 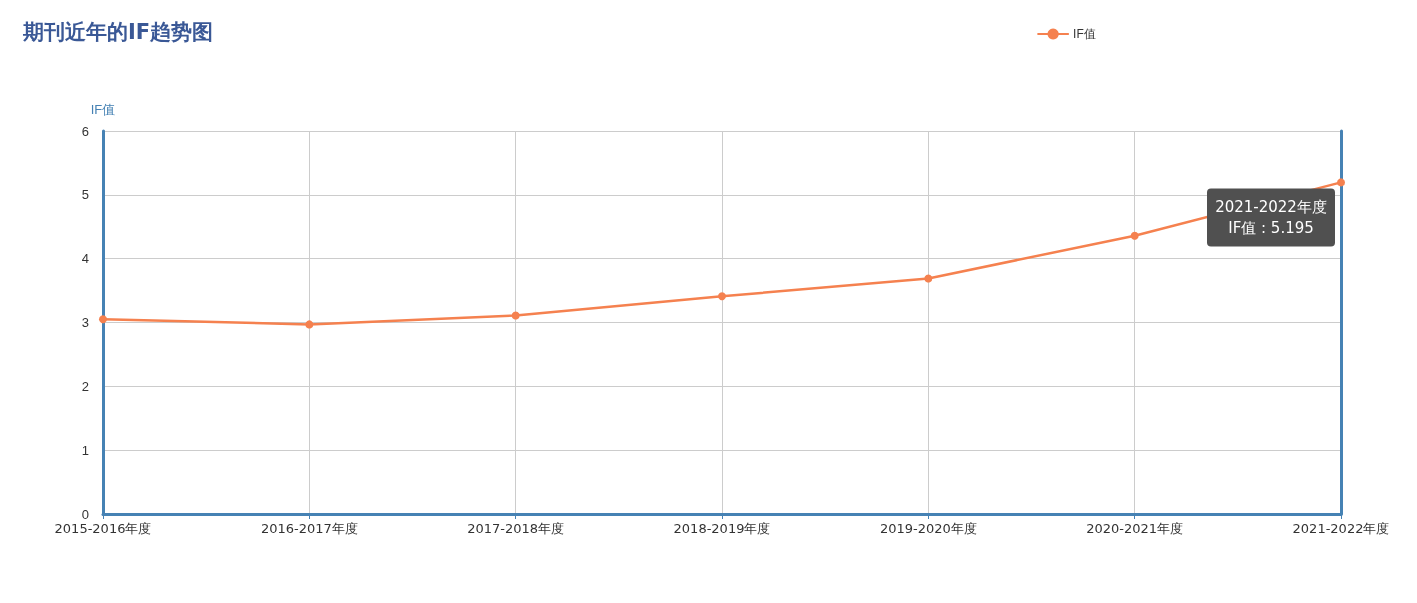 I want to click on x-tick-label: 2016-2017年度, so click(x=309, y=528).